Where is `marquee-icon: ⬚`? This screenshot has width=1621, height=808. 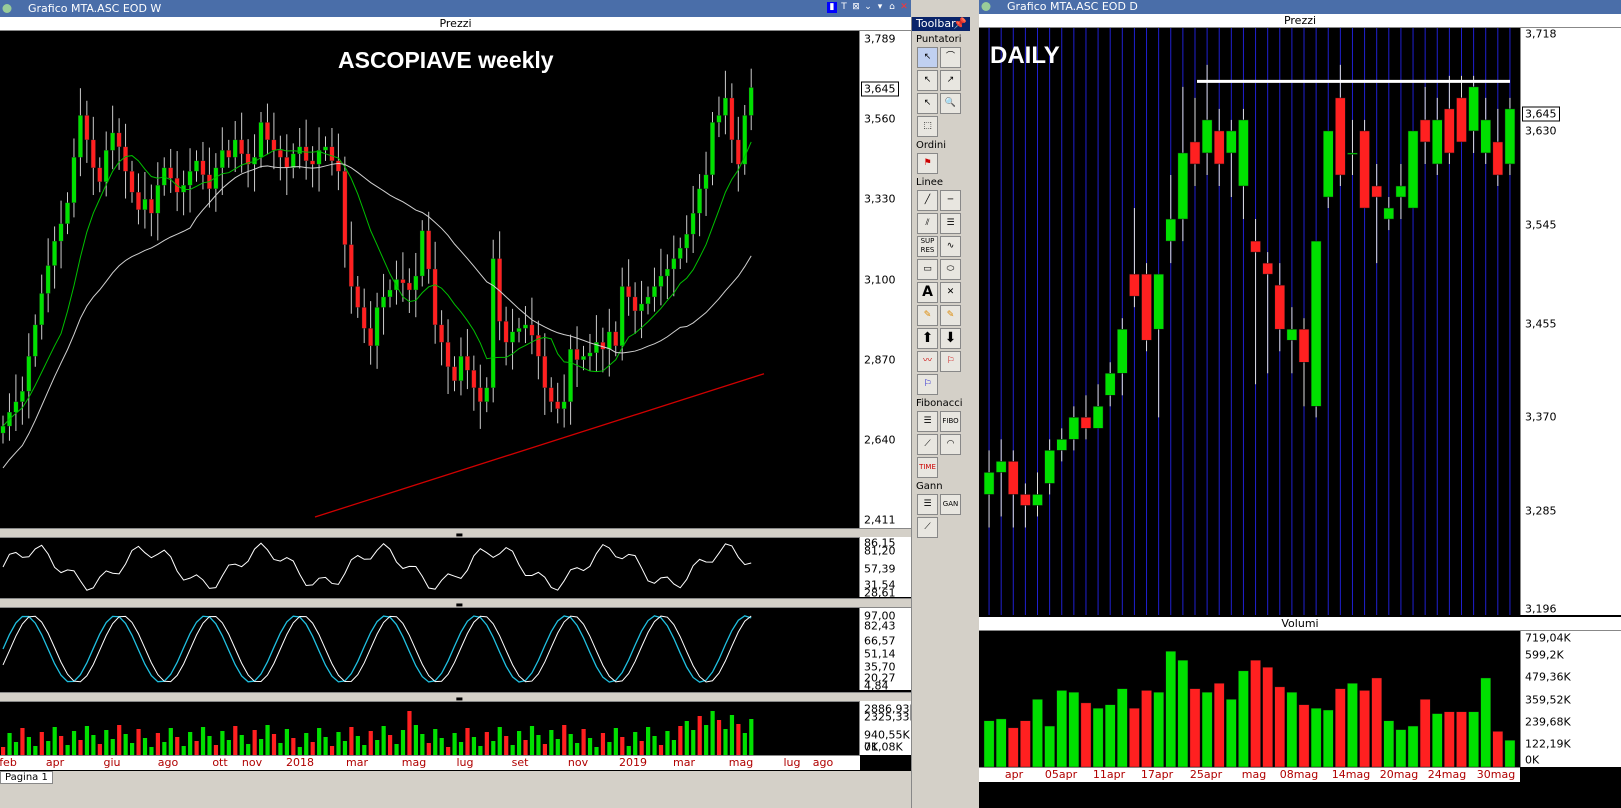
marquee-icon: ⬚ is located at coordinates (927, 126).